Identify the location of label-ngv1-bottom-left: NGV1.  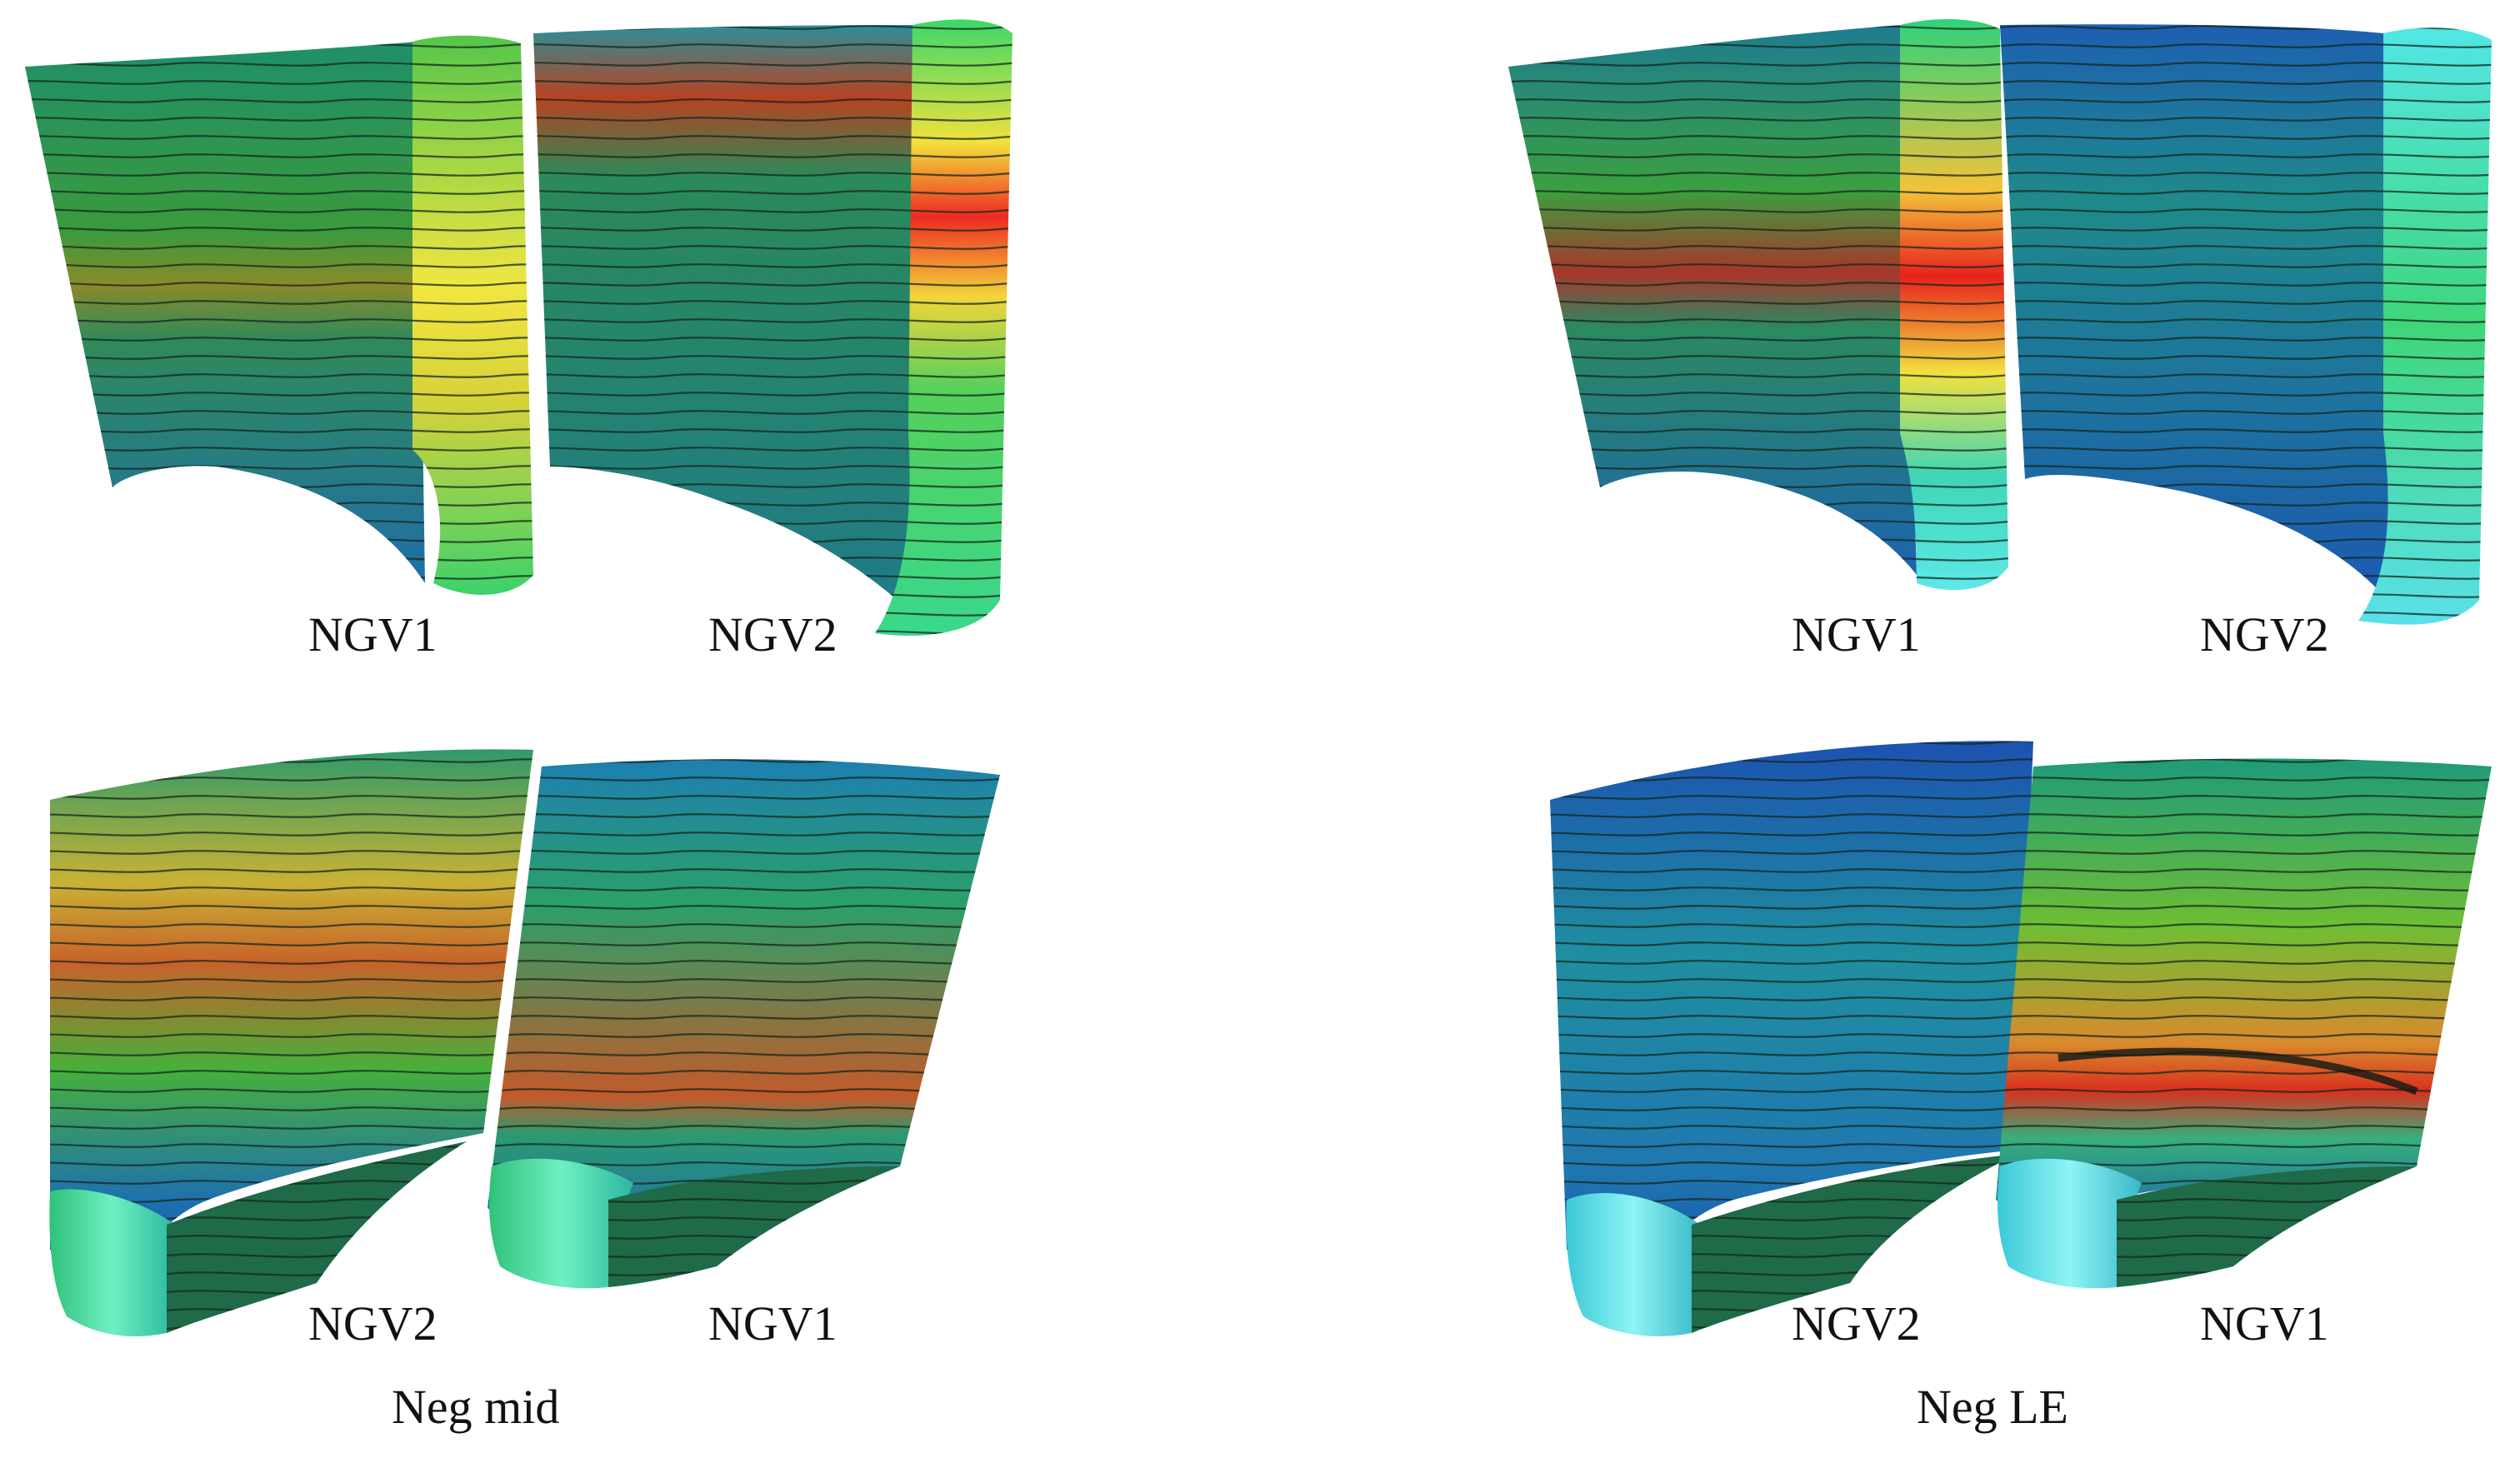
(773, 1323).